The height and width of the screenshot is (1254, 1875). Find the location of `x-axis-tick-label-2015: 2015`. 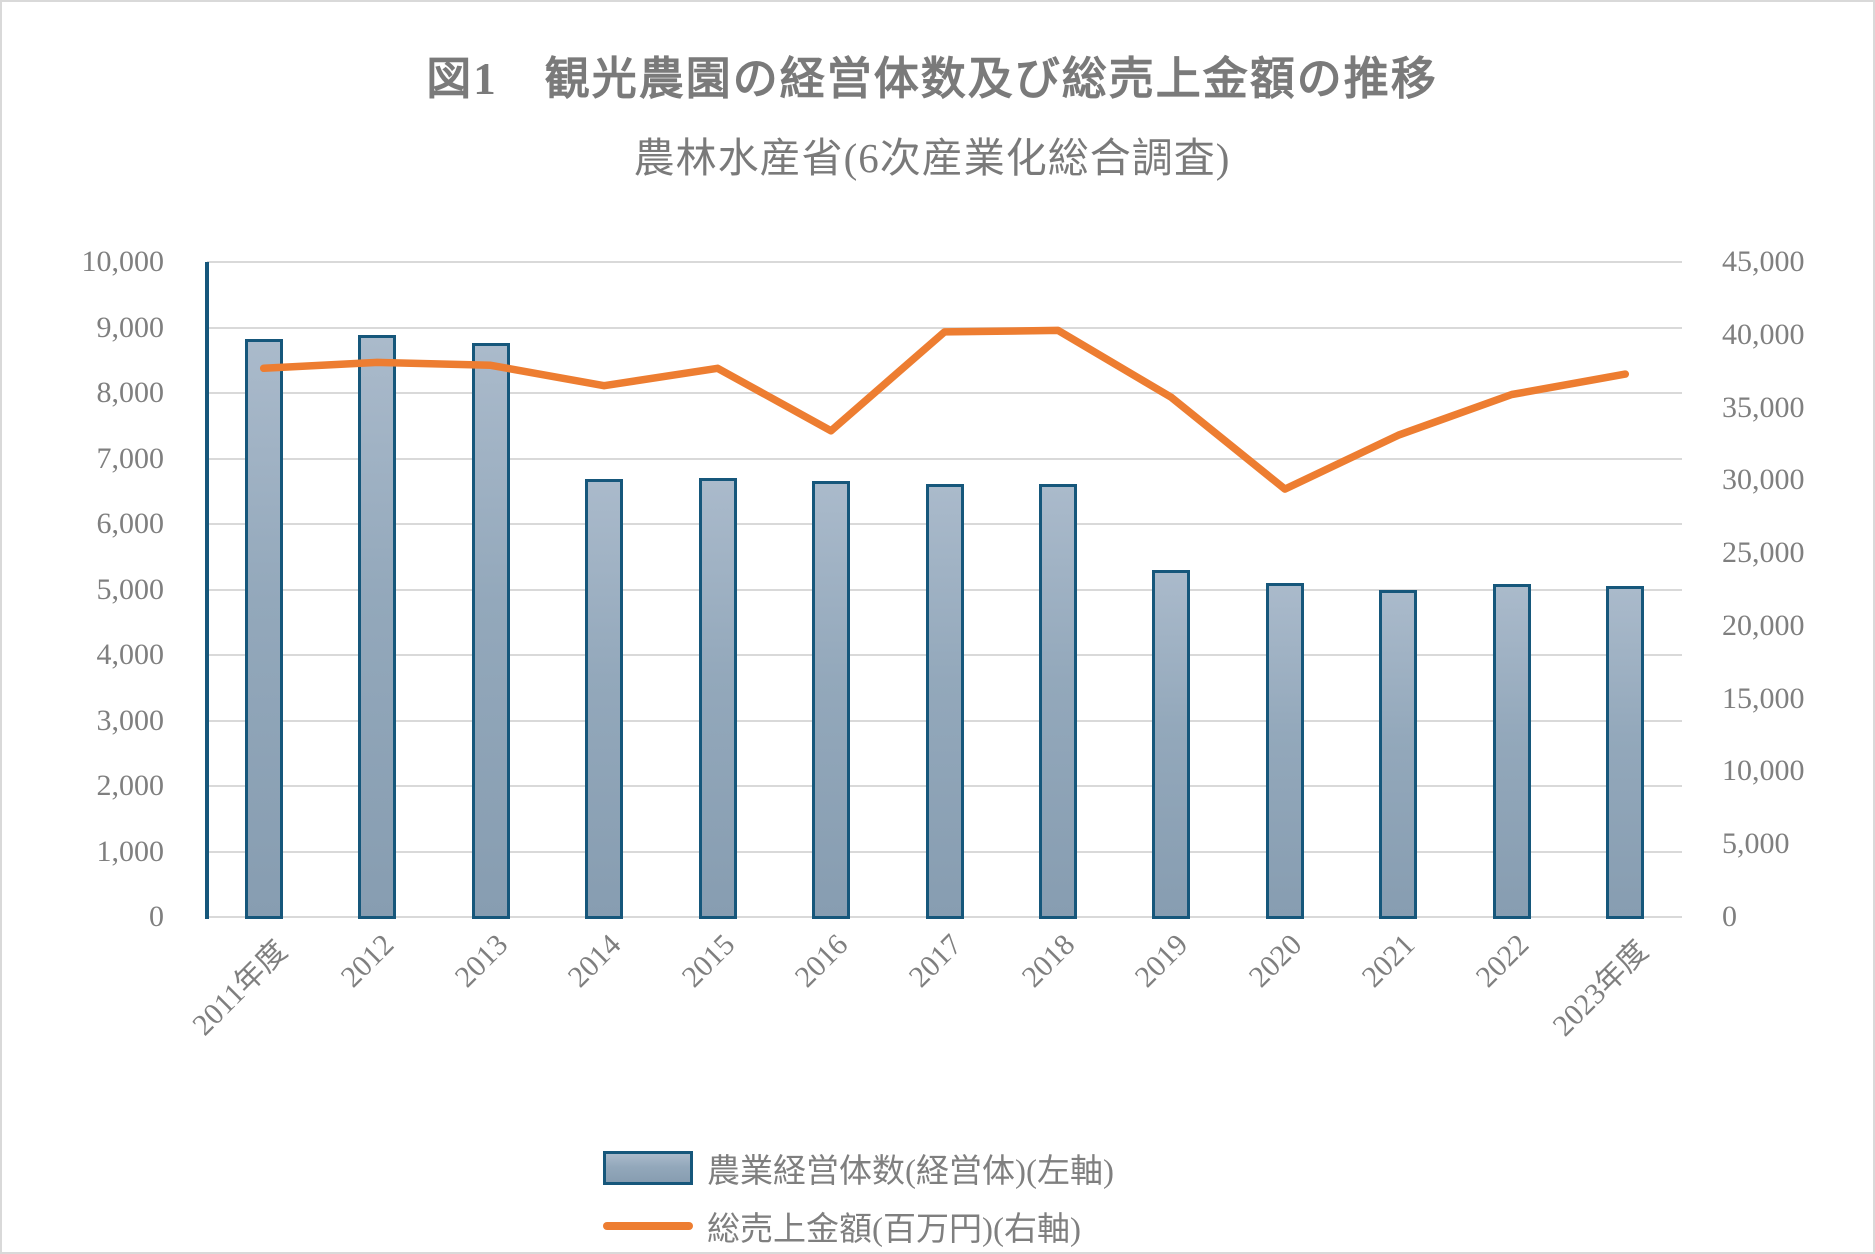

x-axis-tick-label-2015: 2015 is located at coordinates (708, 961).